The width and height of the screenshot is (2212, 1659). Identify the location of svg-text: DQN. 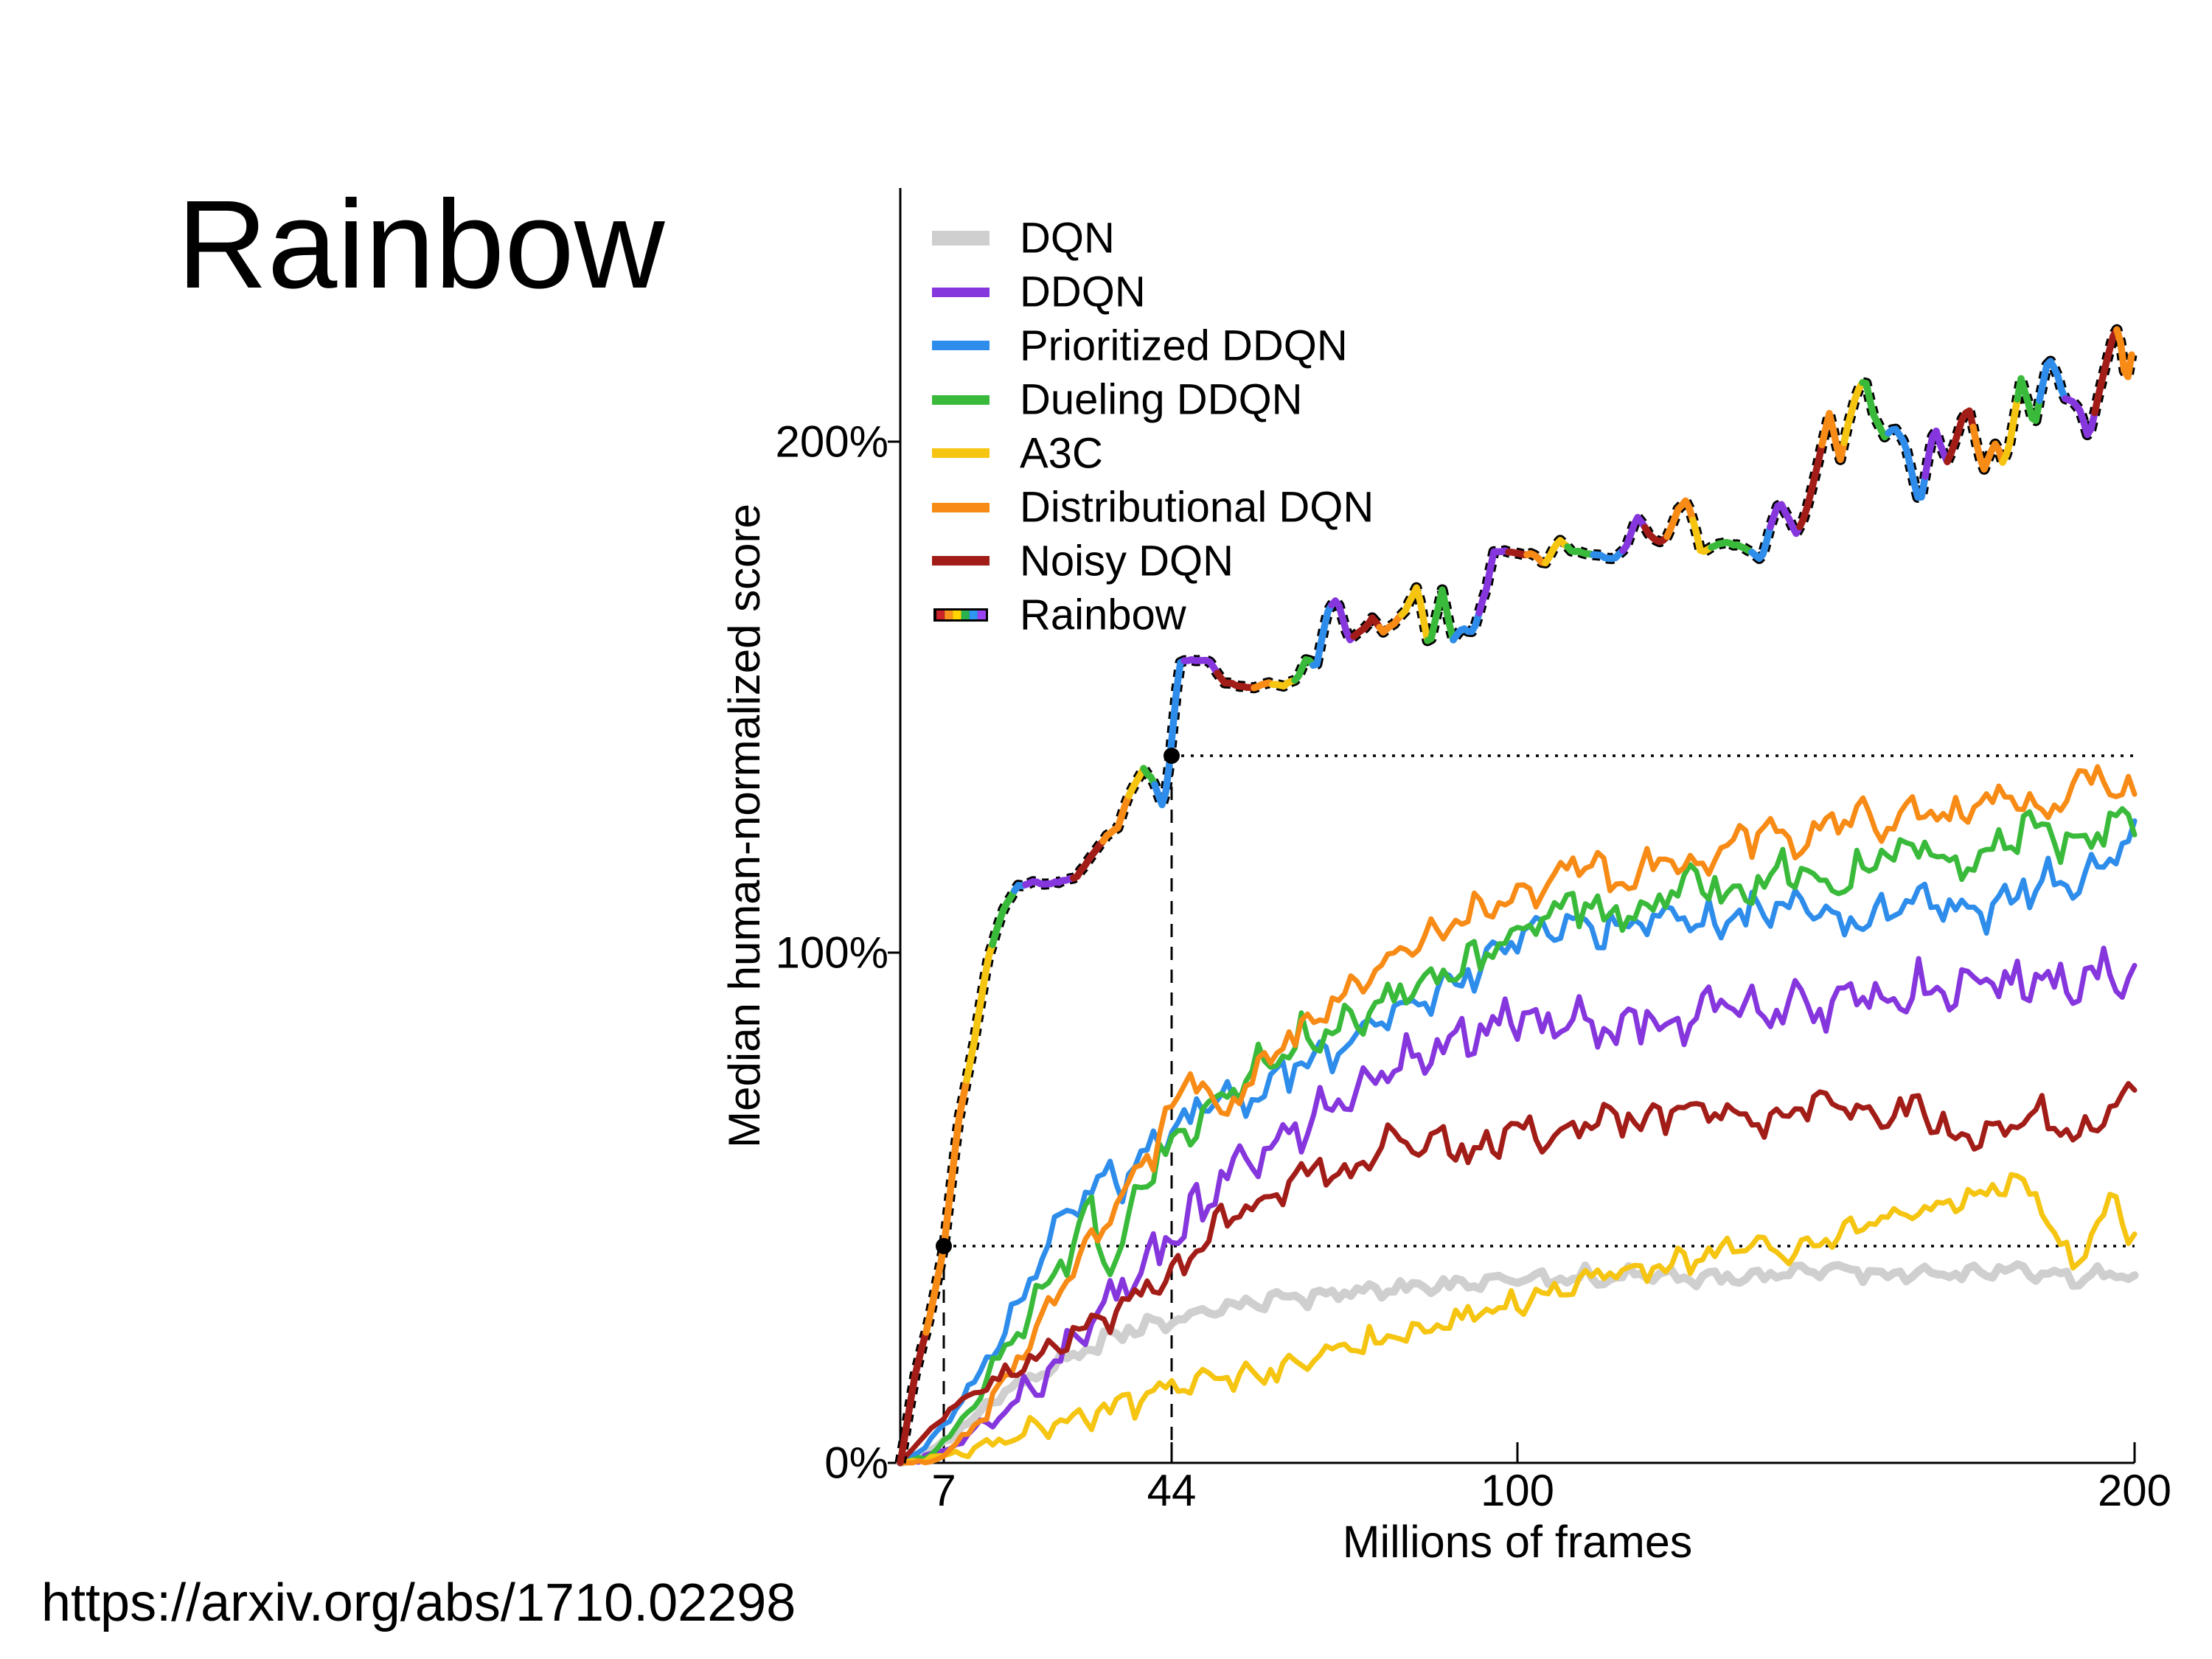
(1067, 238).